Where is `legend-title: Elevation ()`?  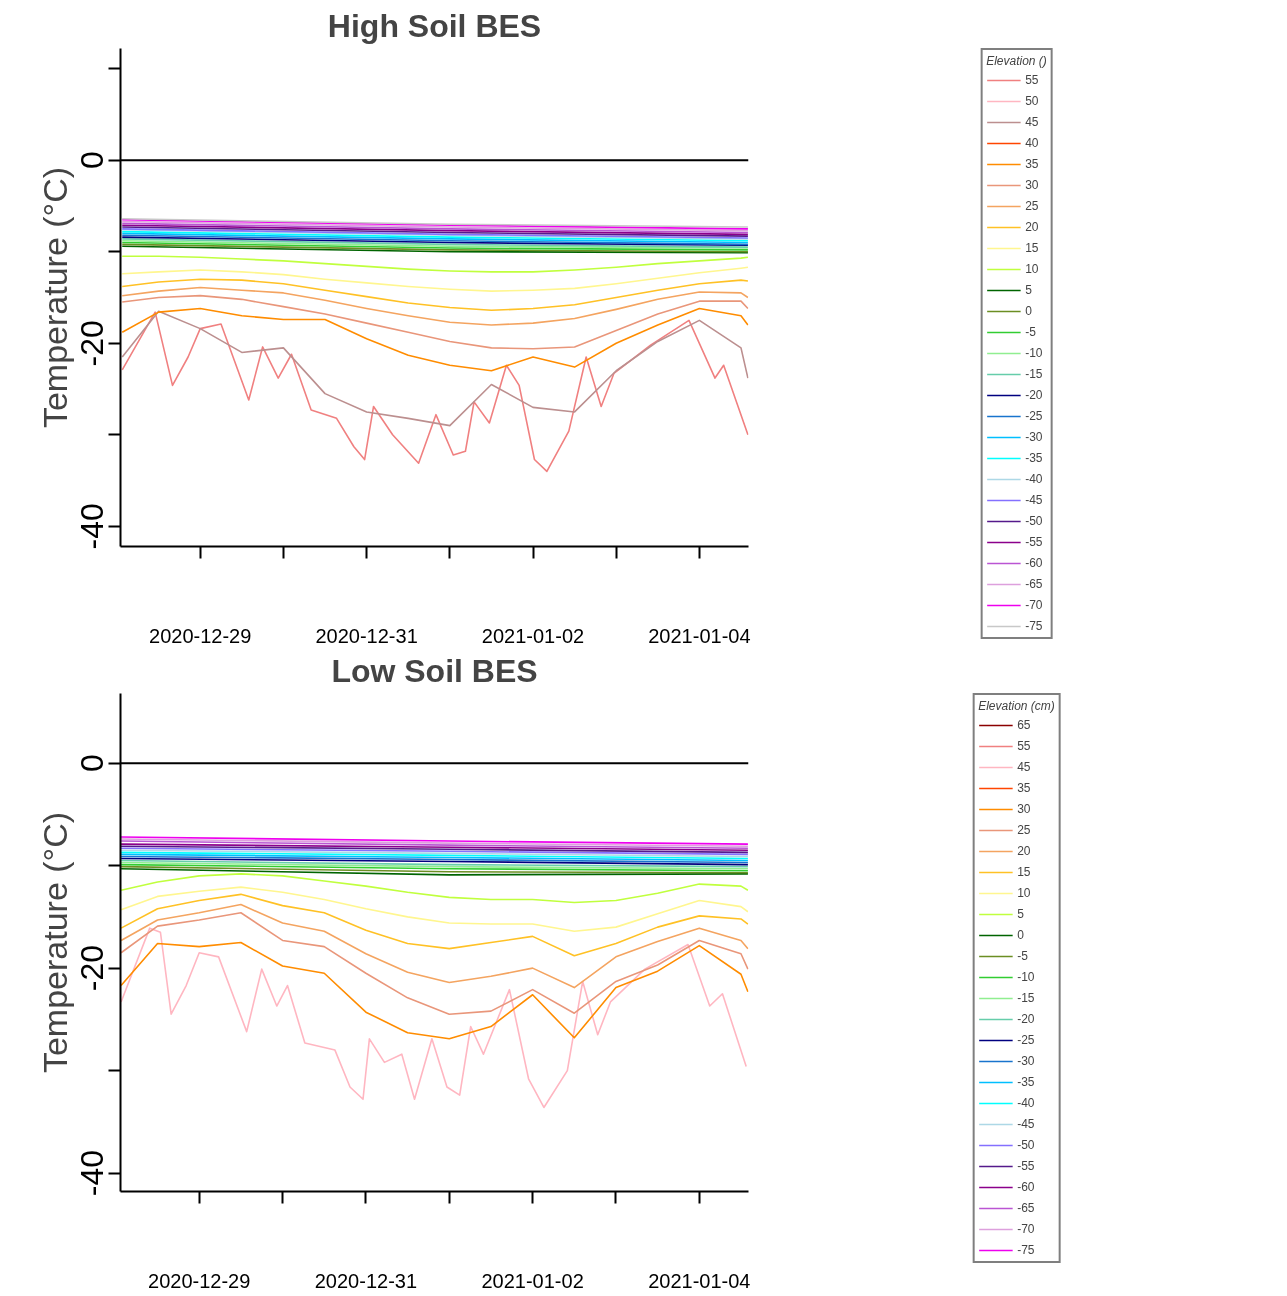 legend-title: Elevation () is located at coordinates (1016, 61).